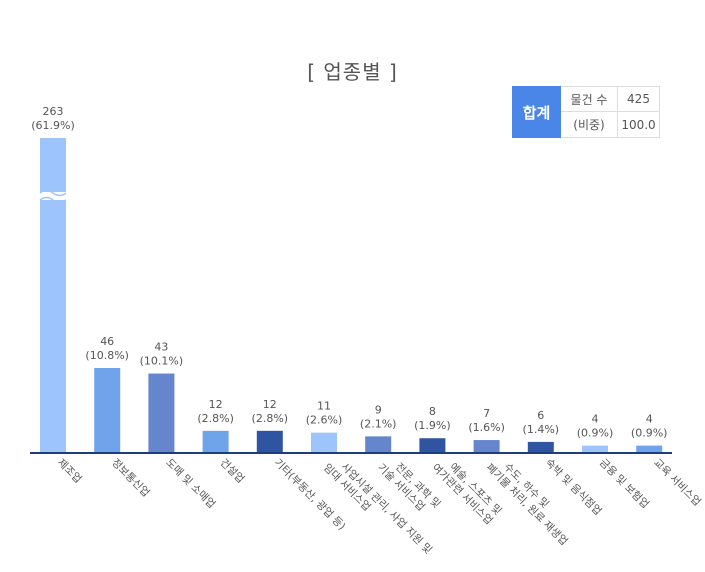 Image resolution: width=705 pixels, height=572 pixels. I want to click on category-label: 기타(부동산, 광업 등), so click(310, 494).